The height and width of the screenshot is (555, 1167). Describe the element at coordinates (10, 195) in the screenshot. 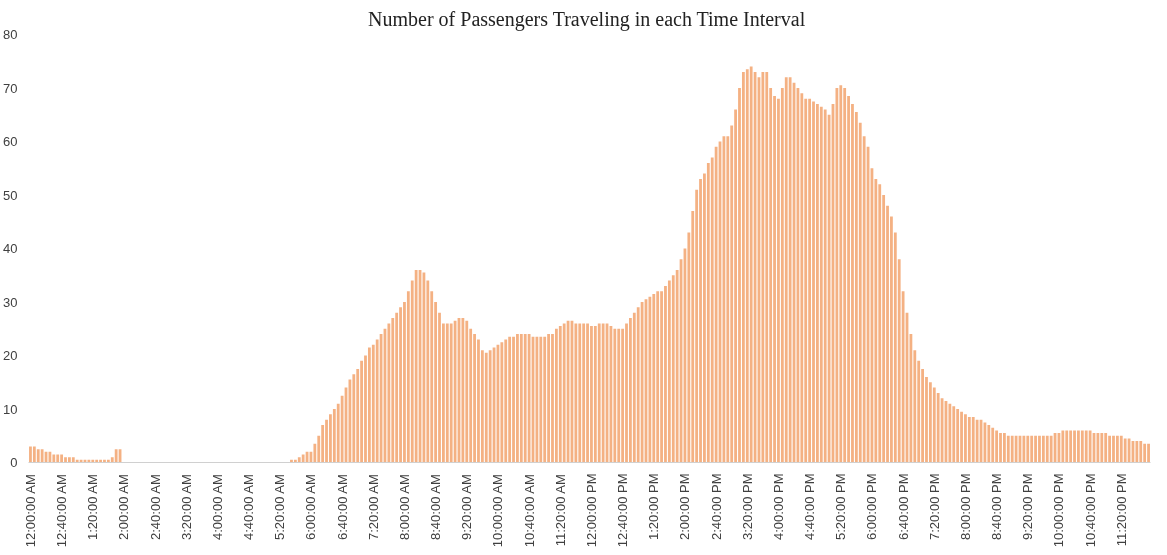

I see `y-tick-label: 50` at that location.